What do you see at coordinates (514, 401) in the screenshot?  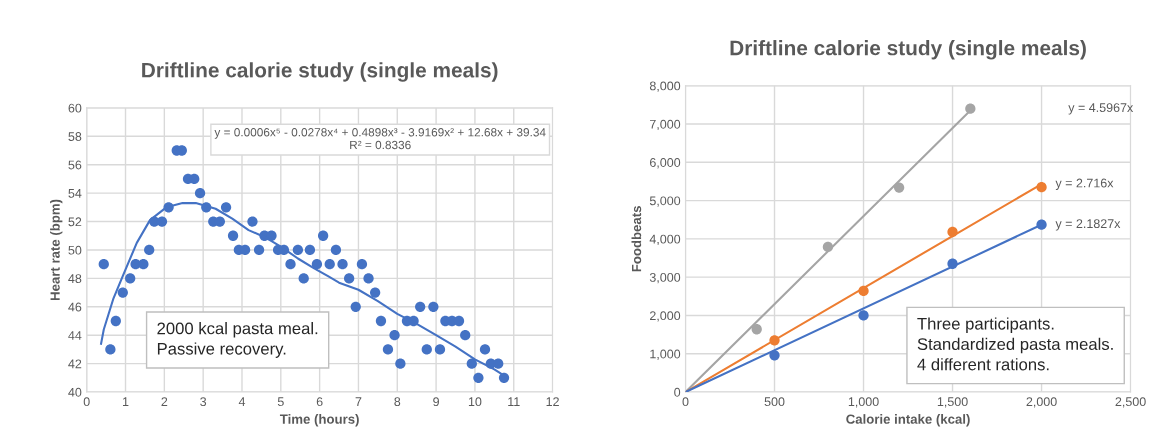 I see `x-tick-label: 11` at bounding box center [514, 401].